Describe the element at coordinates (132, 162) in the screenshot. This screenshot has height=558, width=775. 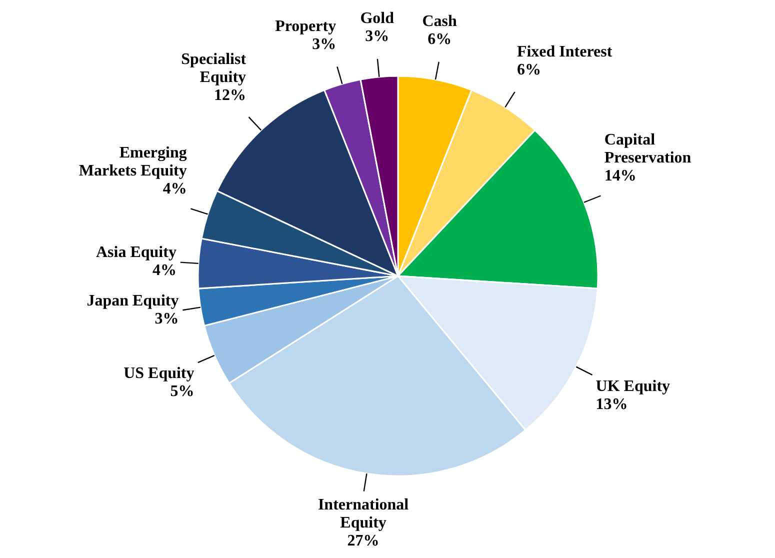
I see `slice-label: Emerging Markets Equity` at that location.